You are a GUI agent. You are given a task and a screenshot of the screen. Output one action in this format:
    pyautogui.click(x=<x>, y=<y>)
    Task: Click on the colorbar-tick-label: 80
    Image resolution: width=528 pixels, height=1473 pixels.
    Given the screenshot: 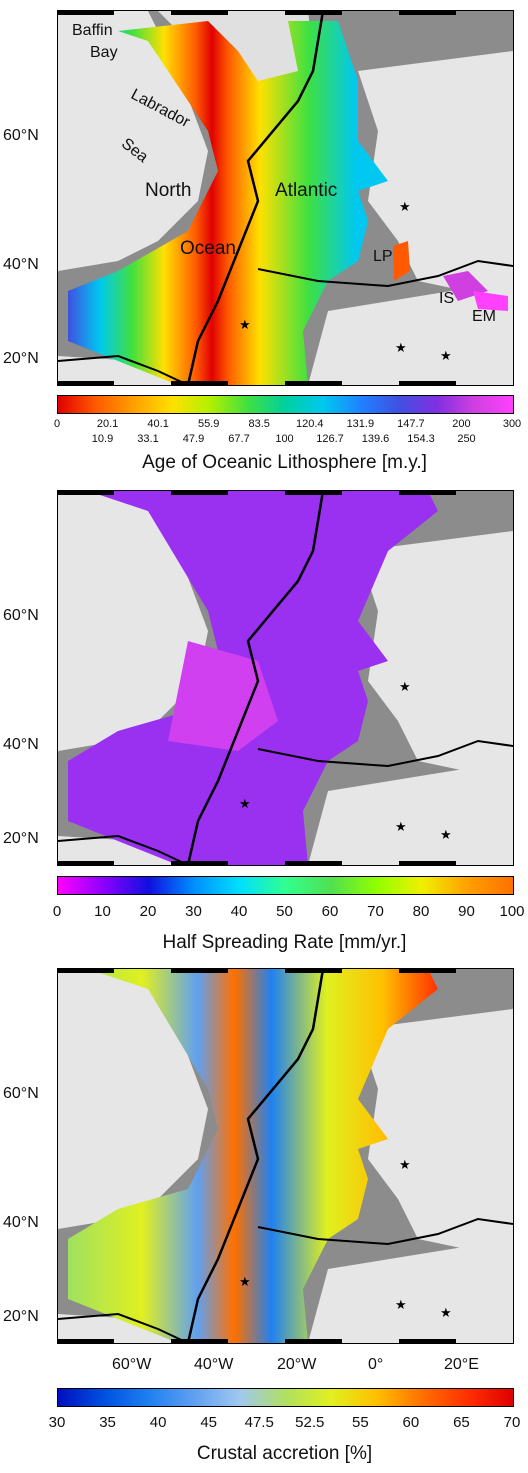 What is the action you would take?
    pyautogui.click(x=421, y=911)
    